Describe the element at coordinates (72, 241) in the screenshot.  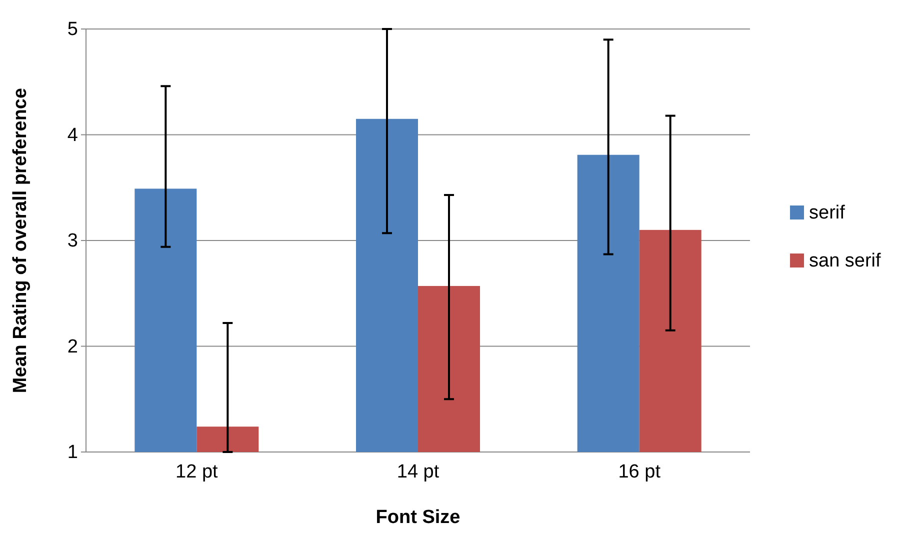
I see `y-tick-label: 3` at that location.